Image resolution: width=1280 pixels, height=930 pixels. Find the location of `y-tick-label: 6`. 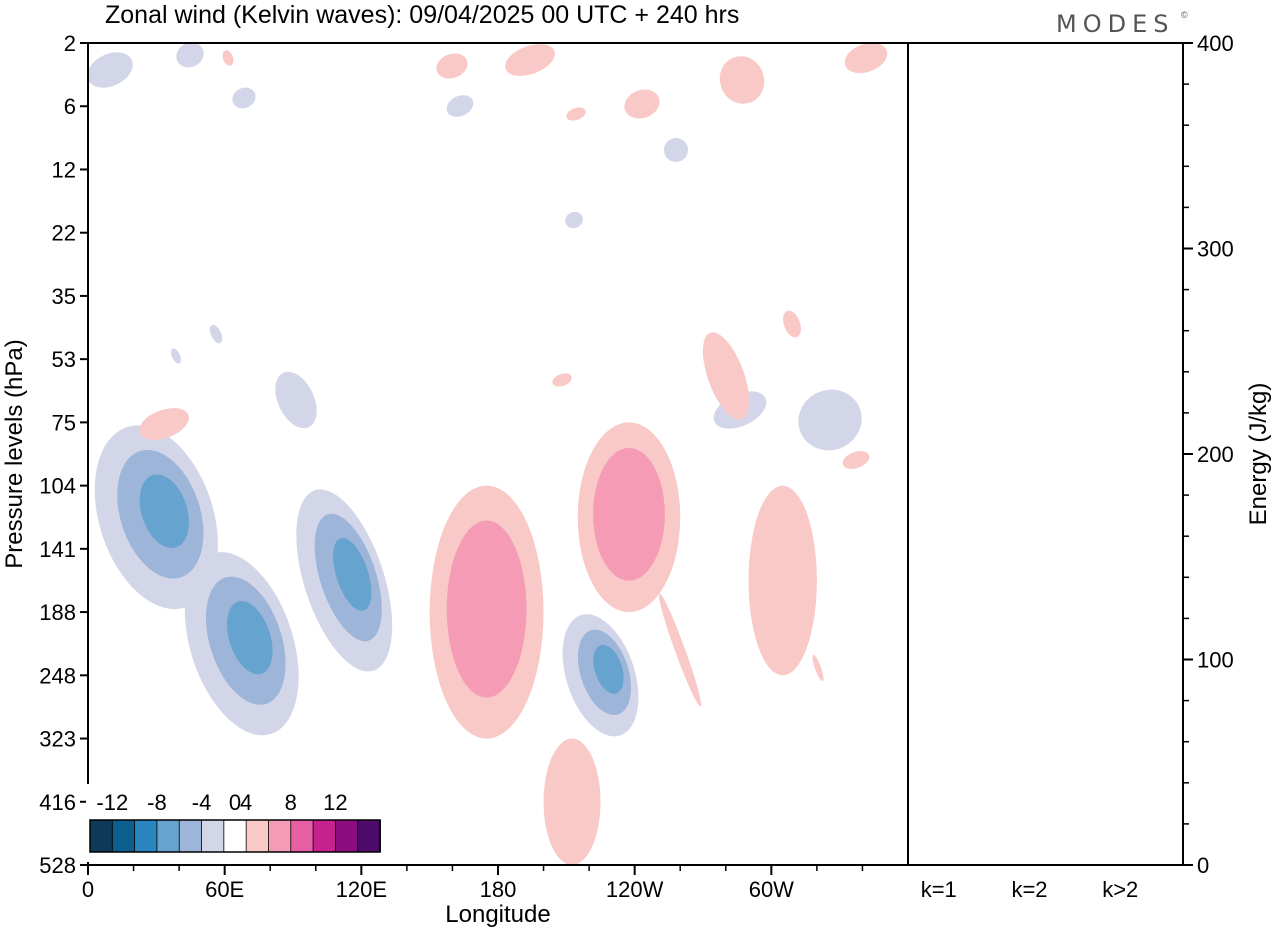

y-tick-label: 6 is located at coordinates (70, 106).